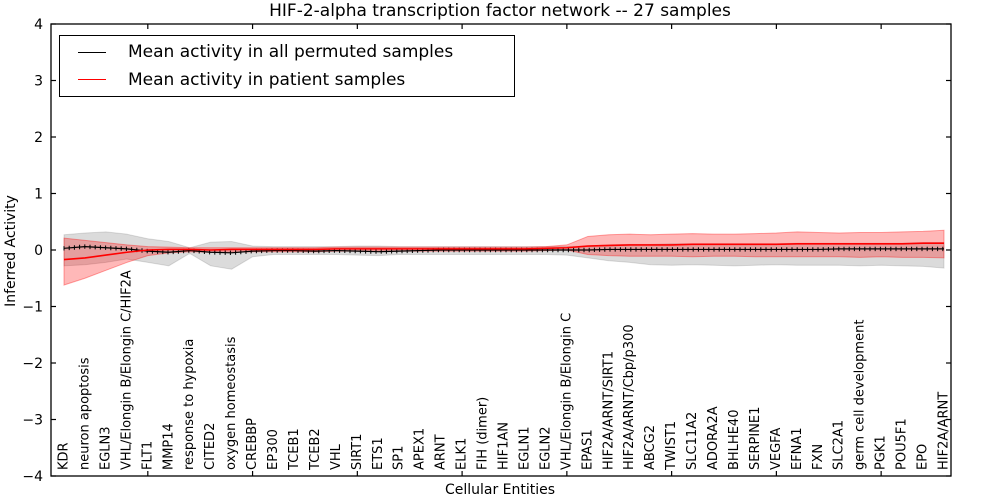 The width and height of the screenshot is (1000, 500). I want to click on x-tick-label: PGK1, so click(881, 452).